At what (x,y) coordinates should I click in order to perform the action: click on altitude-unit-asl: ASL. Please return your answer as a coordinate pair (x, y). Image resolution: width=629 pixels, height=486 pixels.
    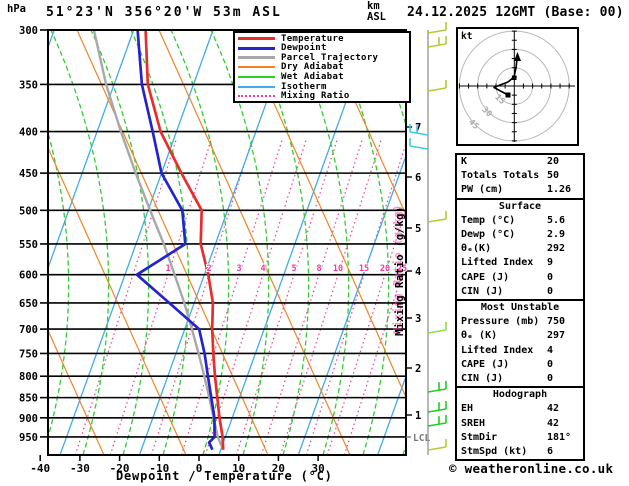
    Looking at the image, I should click on (376, 17).